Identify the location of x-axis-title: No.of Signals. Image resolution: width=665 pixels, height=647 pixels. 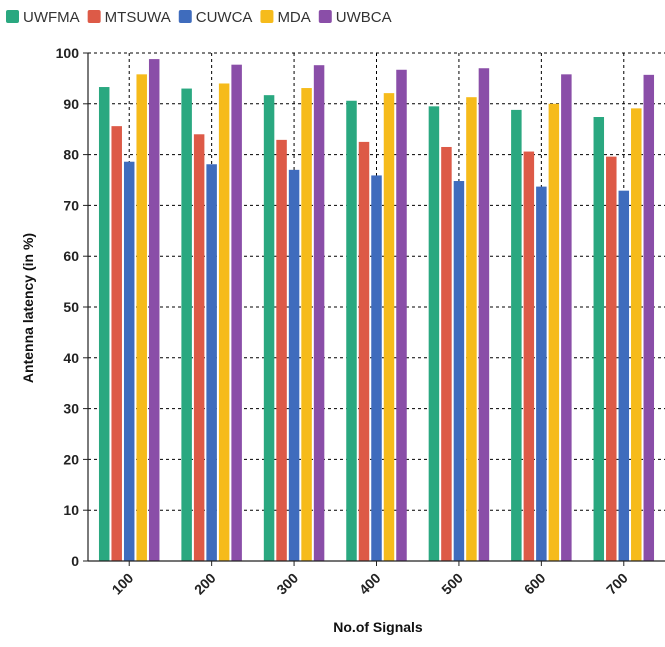
(378, 627).